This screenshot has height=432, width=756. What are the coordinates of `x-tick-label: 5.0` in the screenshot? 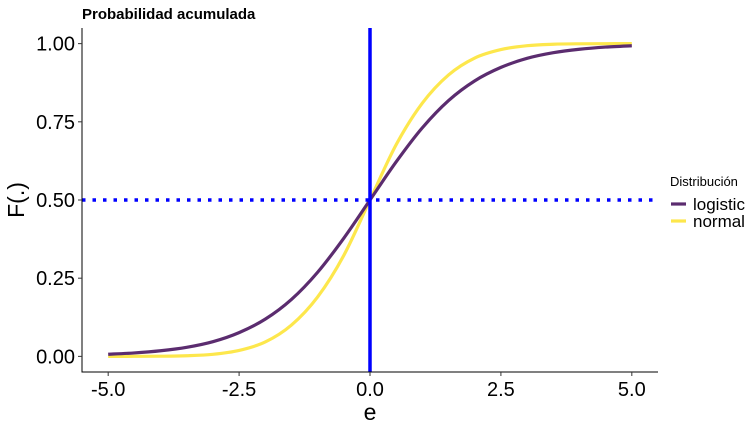 It's located at (632, 390).